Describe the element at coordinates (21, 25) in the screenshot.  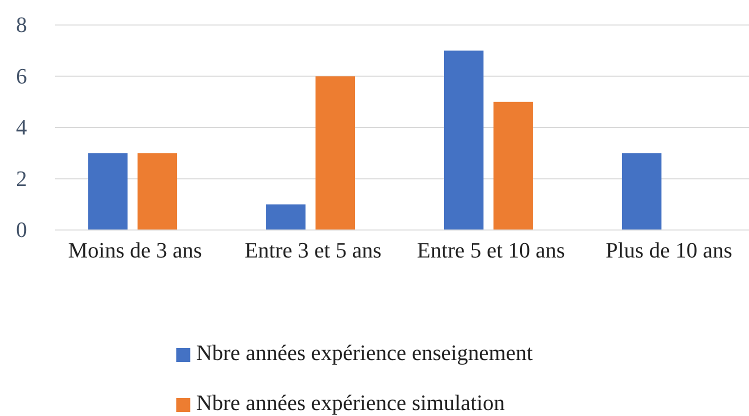
I see `y-tick-label: 8` at that location.